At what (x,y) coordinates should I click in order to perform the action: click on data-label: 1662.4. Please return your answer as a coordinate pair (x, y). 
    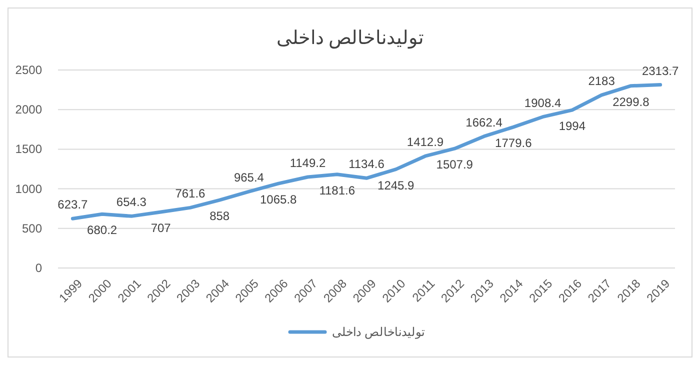
    Looking at the image, I should click on (484, 122).